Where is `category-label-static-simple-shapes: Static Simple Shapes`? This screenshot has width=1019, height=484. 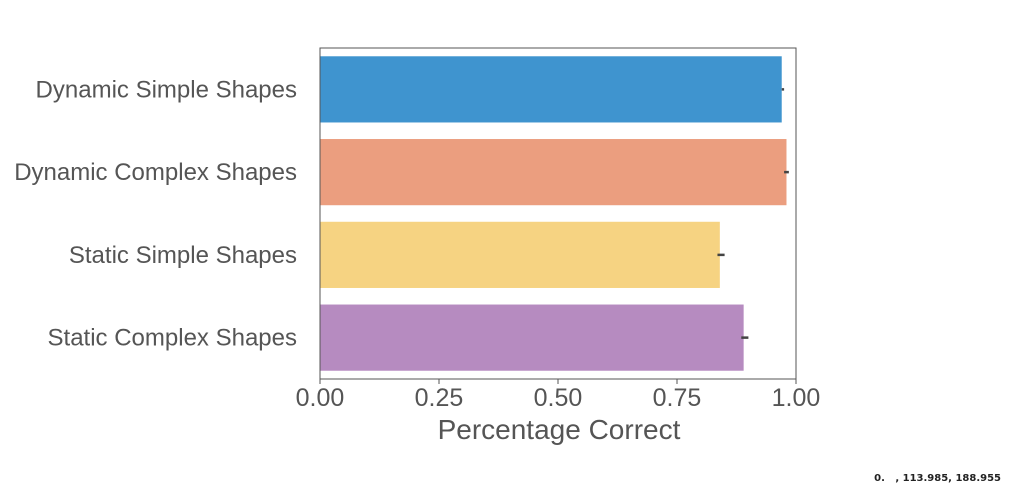
category-label-static-simple-shapes: Static Simple Shapes is located at coordinates (183, 255).